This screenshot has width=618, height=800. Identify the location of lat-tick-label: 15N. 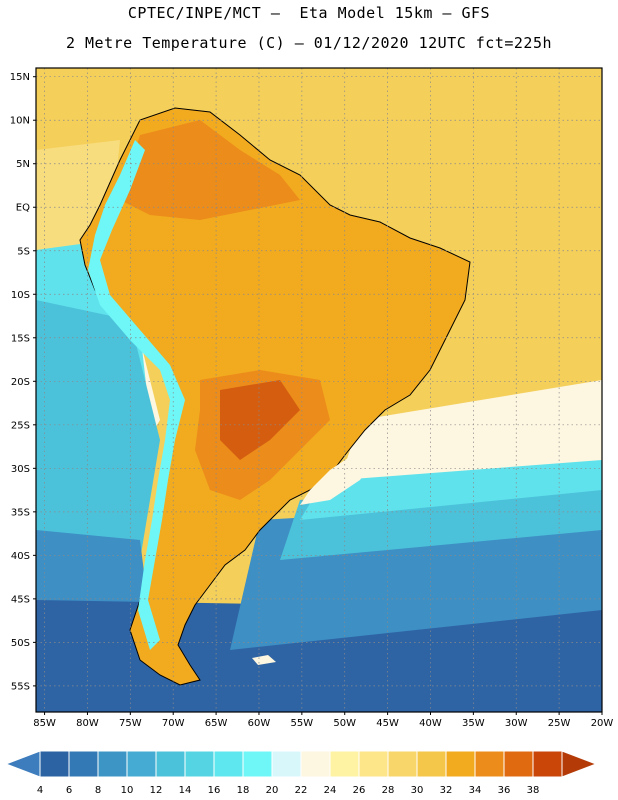
(20, 77).